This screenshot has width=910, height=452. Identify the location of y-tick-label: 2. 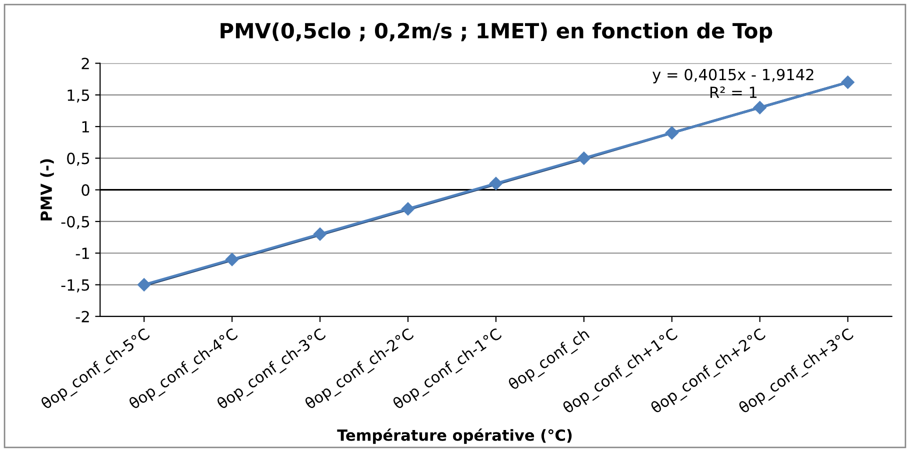
(85, 64).